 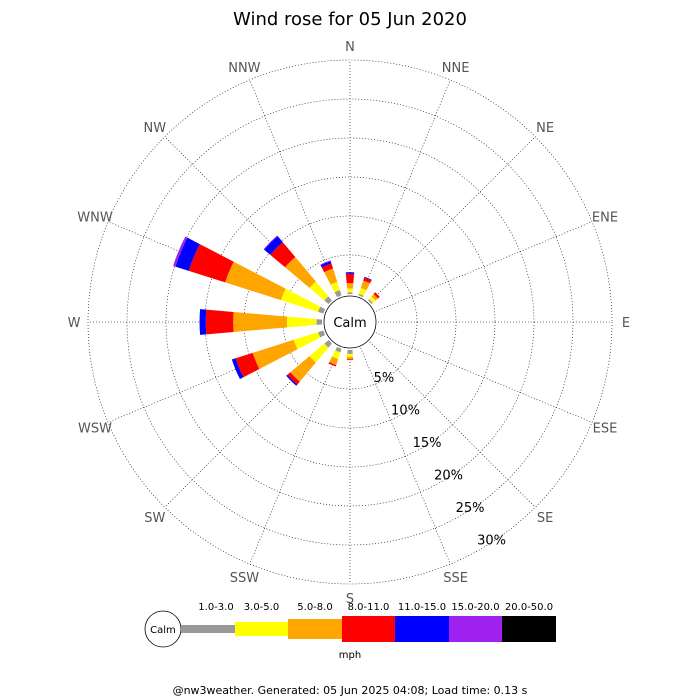 I want to click on bar-nnw-1.0-3.0, so click(x=338, y=294).